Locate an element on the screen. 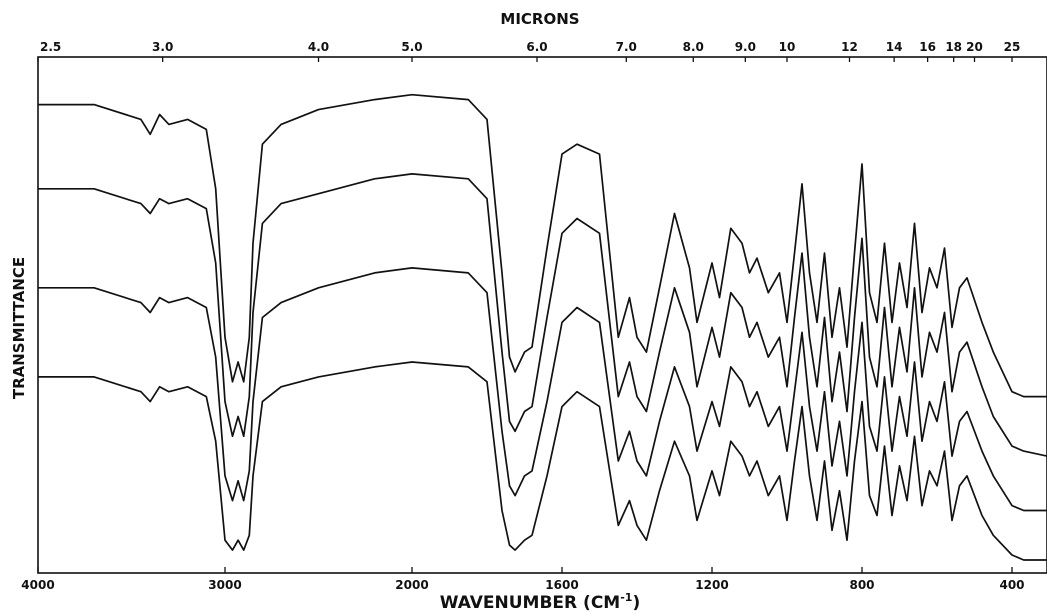 This screenshot has width=1047, height=613. top-tick-label: 25 is located at coordinates (1012, 47).